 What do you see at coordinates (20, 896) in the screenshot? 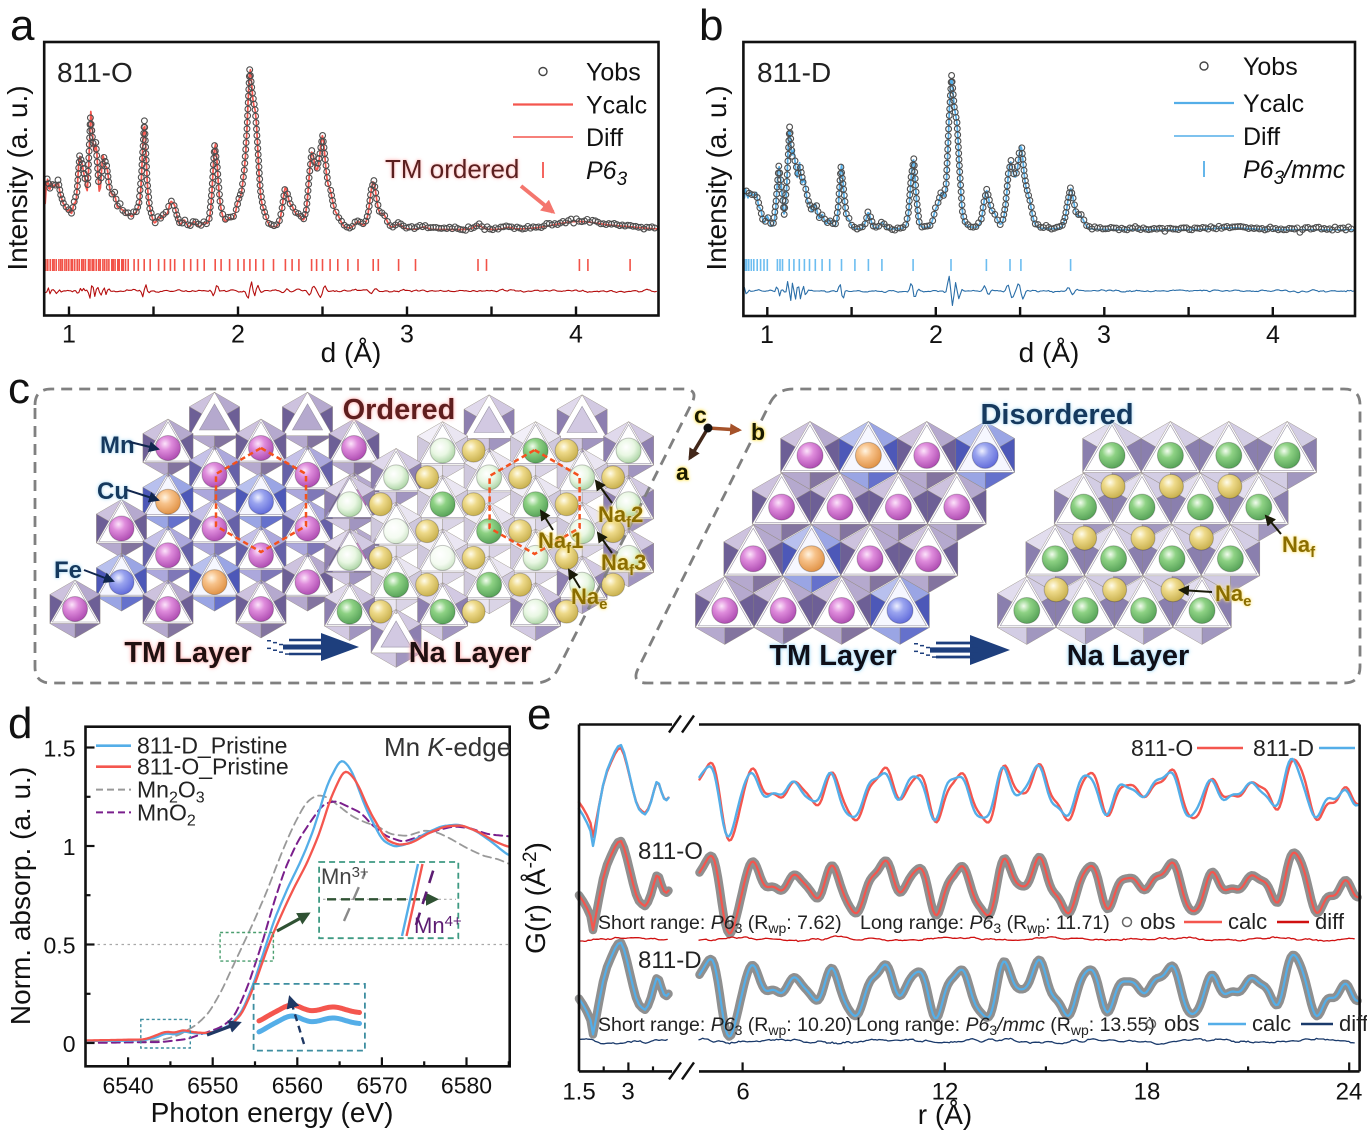
I see `svg-text: Norm. absorp. (a. u.)` at bounding box center [20, 896].